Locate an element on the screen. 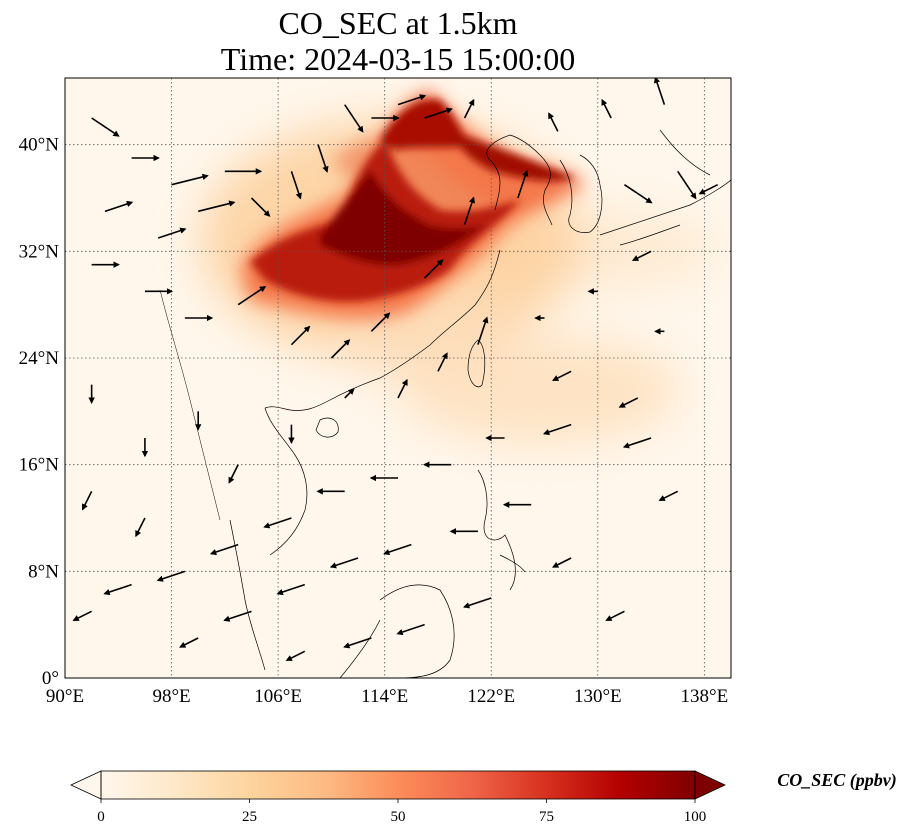 The image size is (916, 836). bohai-coast is located at coordinates (519, 180).